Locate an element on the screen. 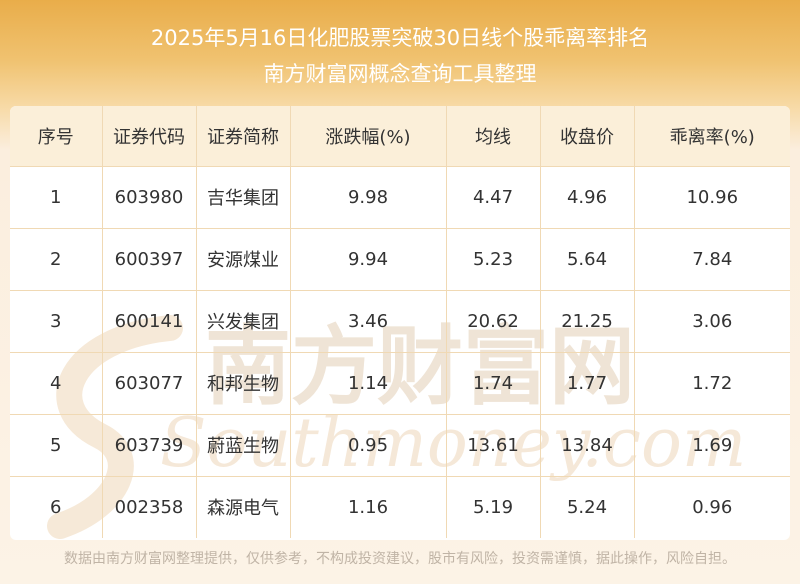 This screenshot has height=584, width=800. cell-bias: 1.72 is located at coordinates (712, 382).